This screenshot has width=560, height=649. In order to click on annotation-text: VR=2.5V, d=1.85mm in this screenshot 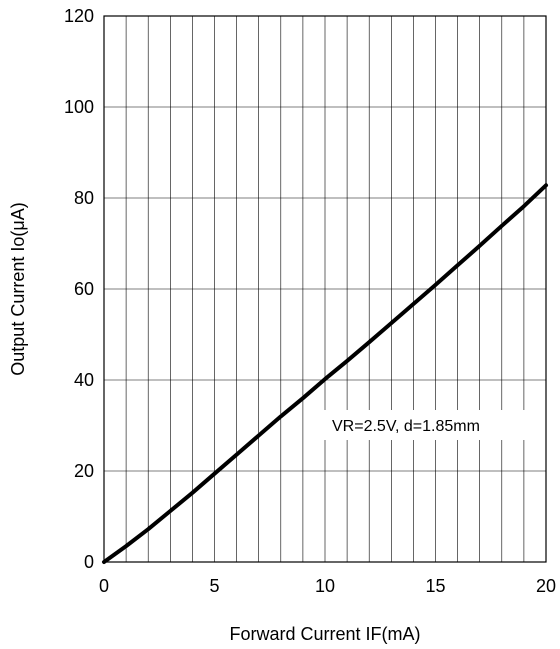, I will do `click(406, 426)`.